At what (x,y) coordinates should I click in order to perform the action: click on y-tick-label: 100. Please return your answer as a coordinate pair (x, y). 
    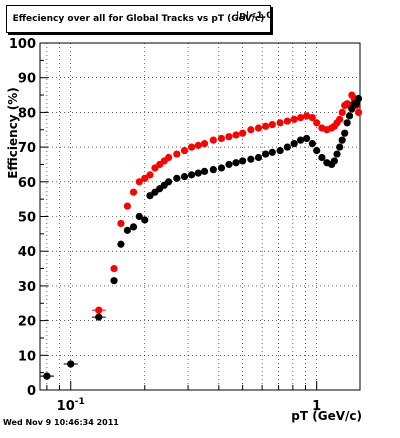
    Looking at the image, I should click on (22, 44).